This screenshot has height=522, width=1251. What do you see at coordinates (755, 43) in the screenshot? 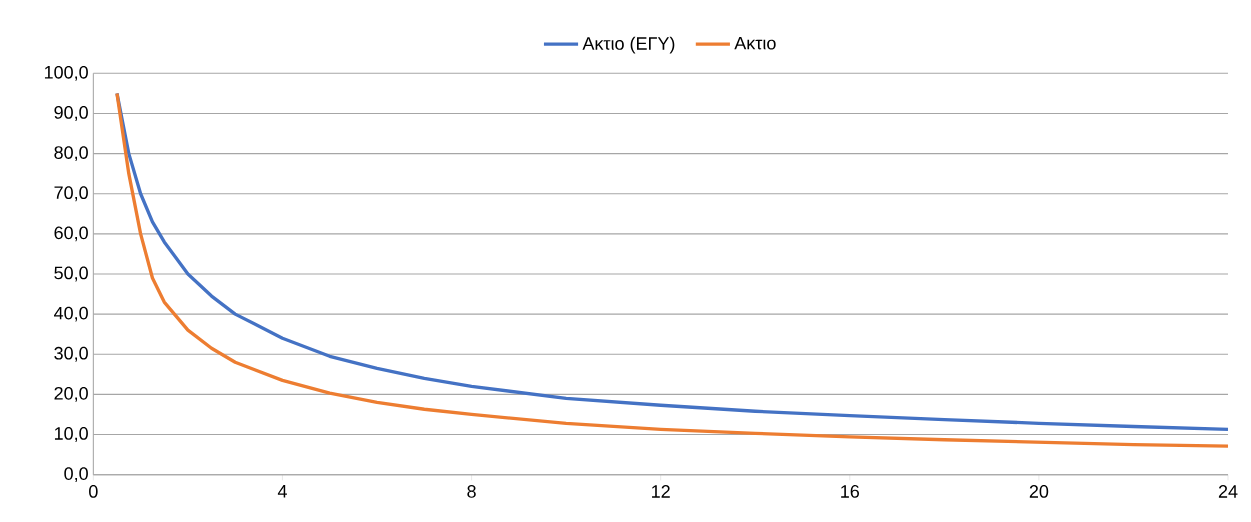
I see `legend-label: Ακτιο` at bounding box center [755, 43].